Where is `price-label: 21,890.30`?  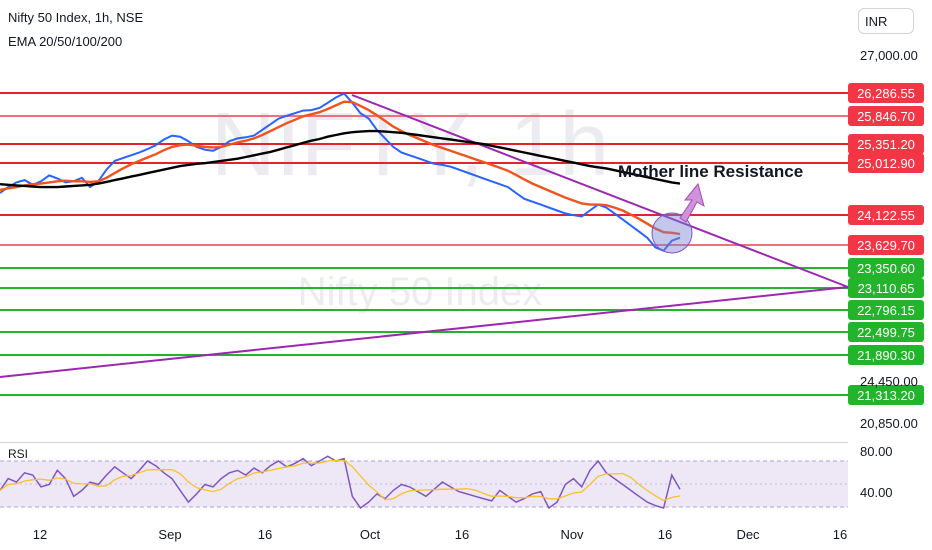
price-label: 21,890.30 is located at coordinates (886, 355).